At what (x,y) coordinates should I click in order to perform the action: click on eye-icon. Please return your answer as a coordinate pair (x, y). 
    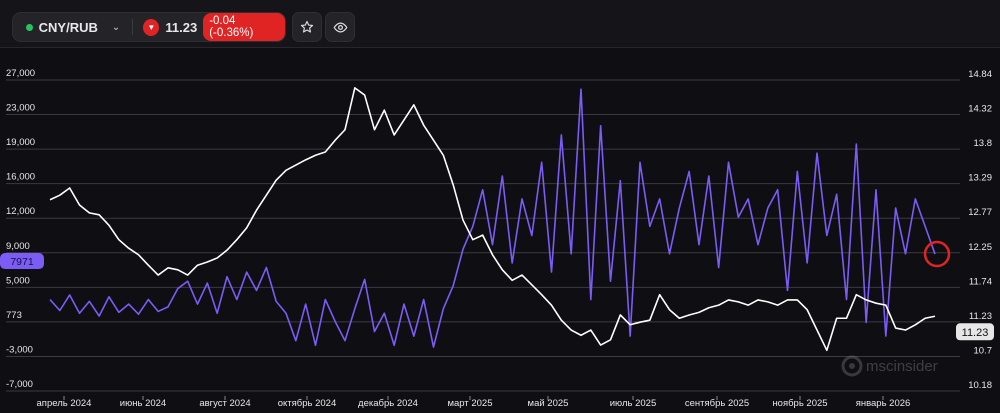
    Looking at the image, I should click on (340, 27).